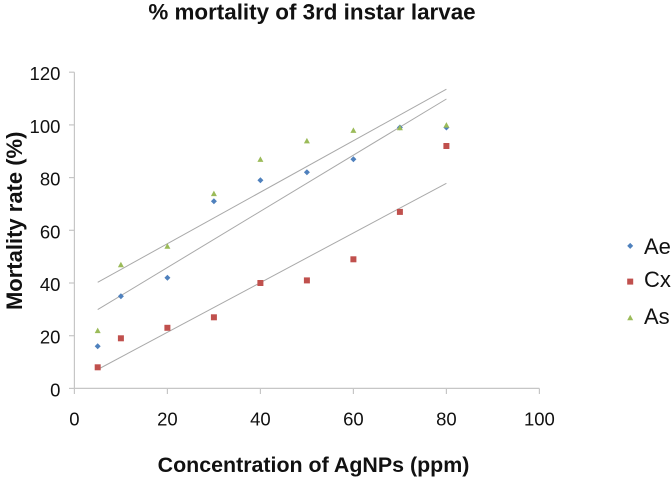  What do you see at coordinates (14, 221) in the screenshot?
I see `svg-text: Mortality rate (%)` at bounding box center [14, 221].